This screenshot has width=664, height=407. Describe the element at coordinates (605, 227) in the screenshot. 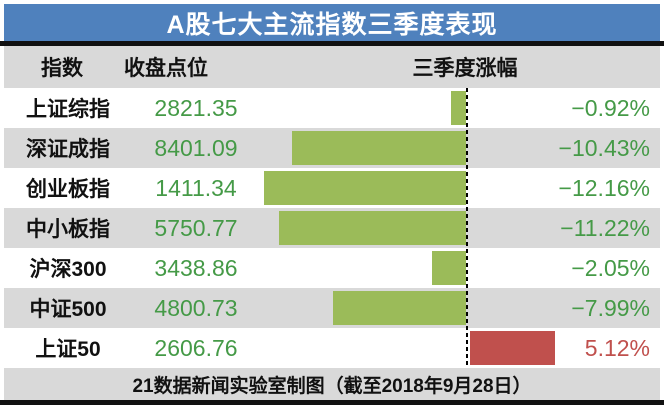

I see `change-value: −11.22%` at that location.